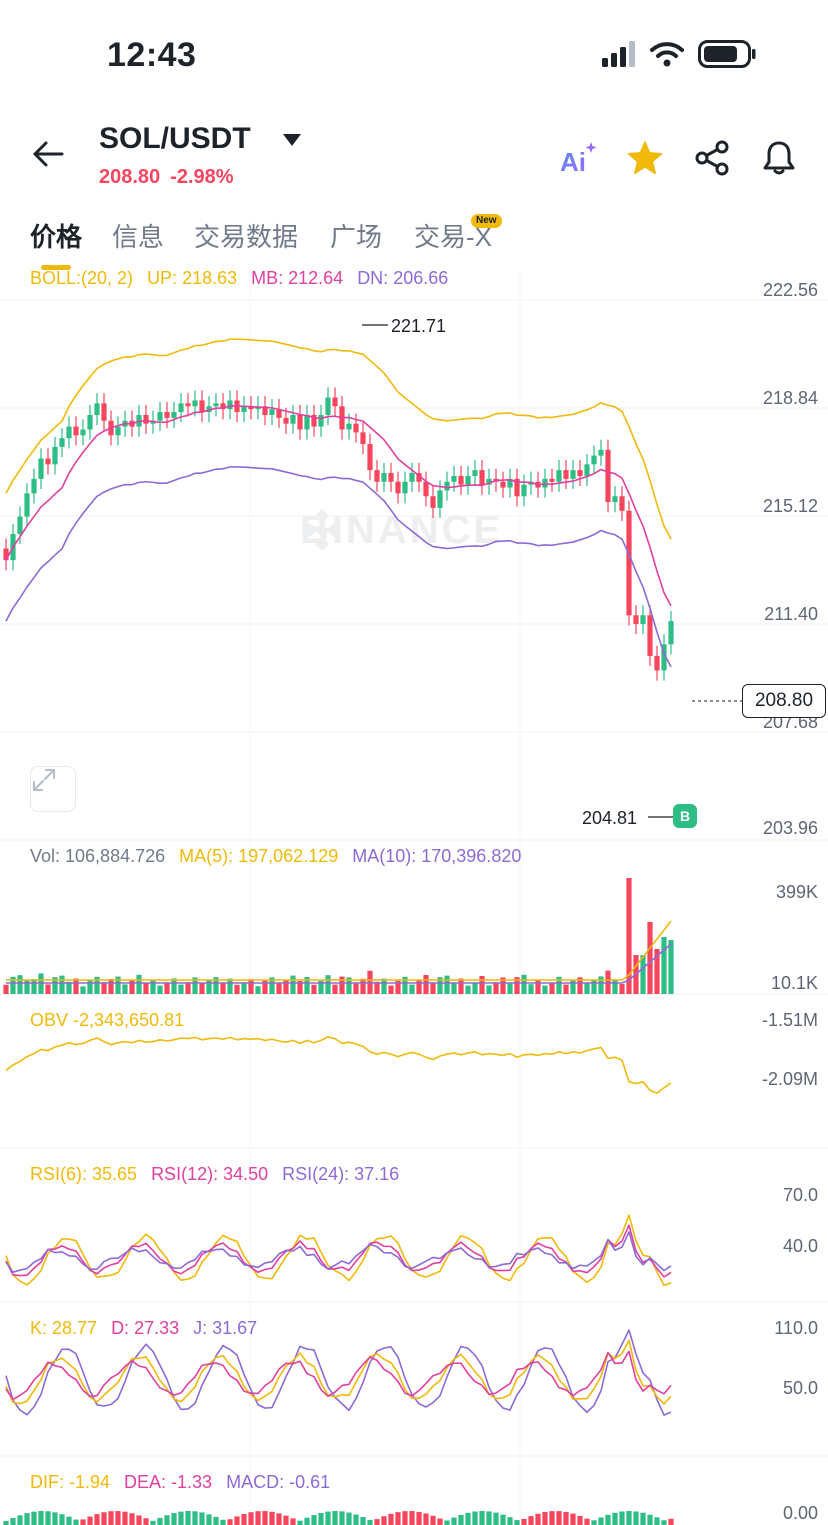 The image size is (828, 1525). What do you see at coordinates (800, 1513) in the screenshot?
I see `macd-axis-label: 0.00` at bounding box center [800, 1513].